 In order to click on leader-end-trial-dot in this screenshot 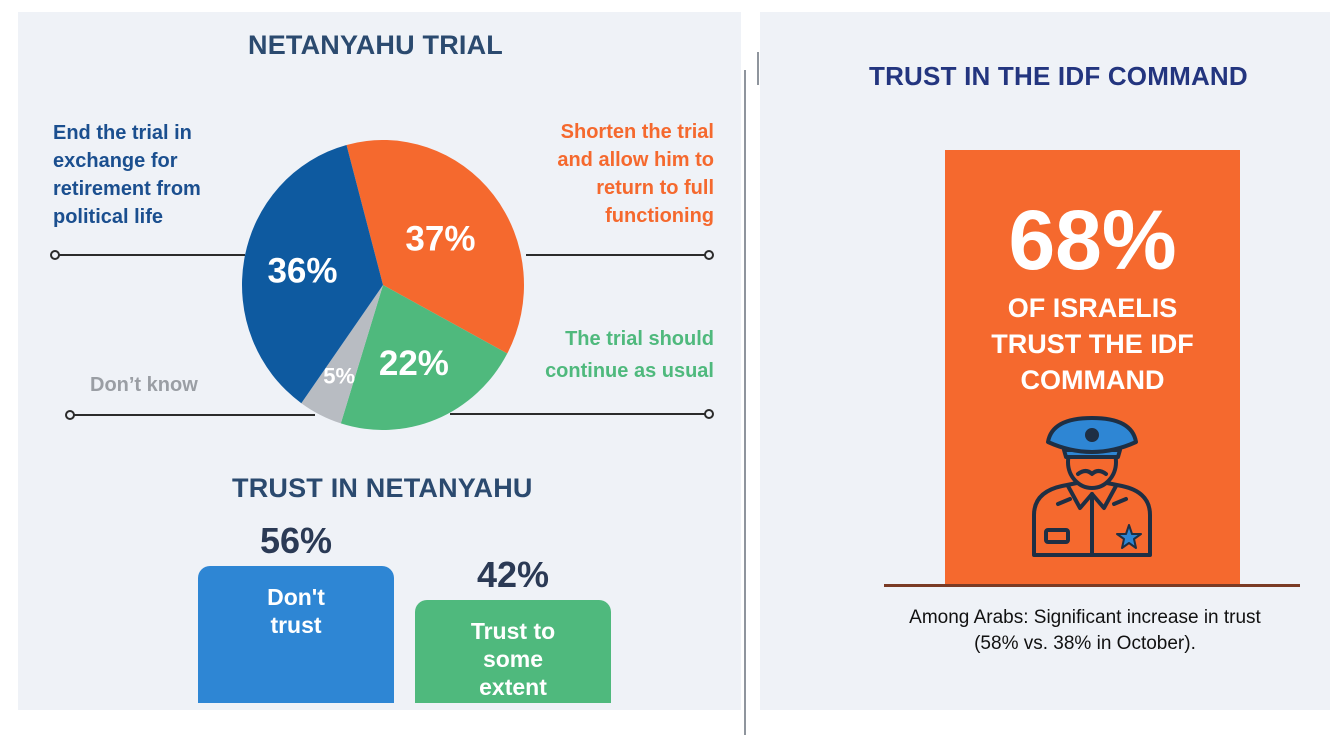, I will do `click(55, 255)`.